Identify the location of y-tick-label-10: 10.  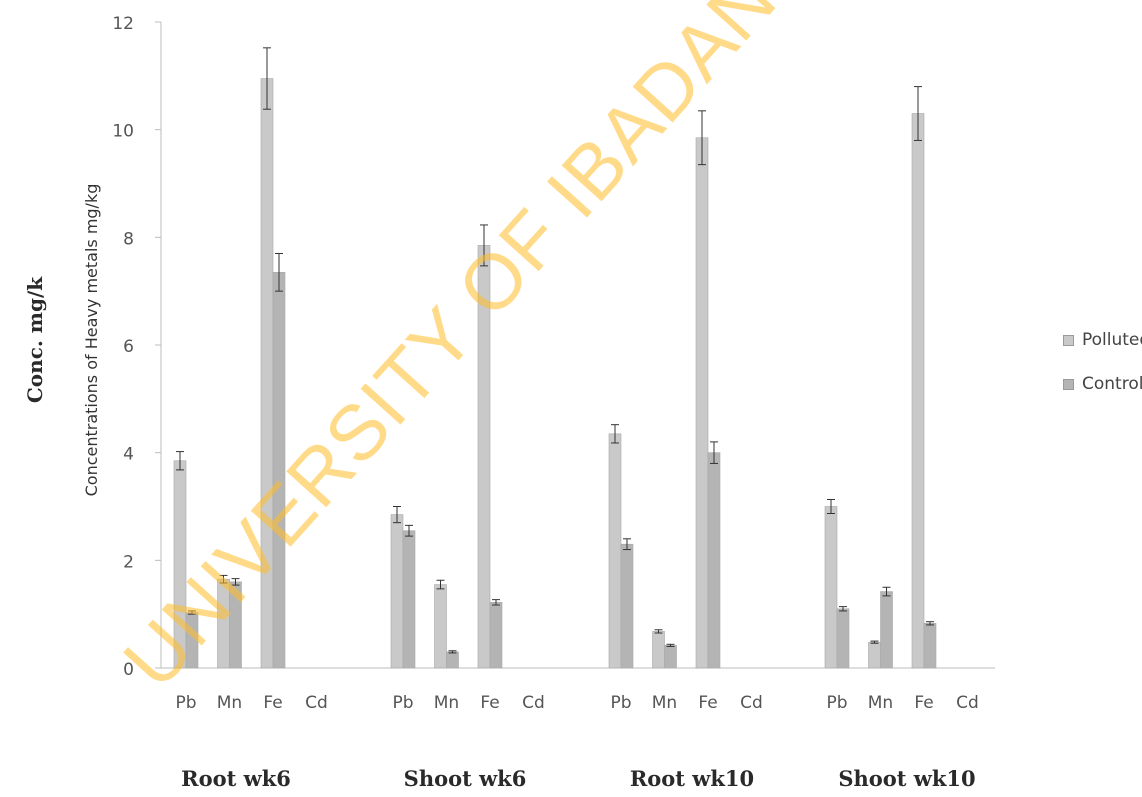
(123, 132).